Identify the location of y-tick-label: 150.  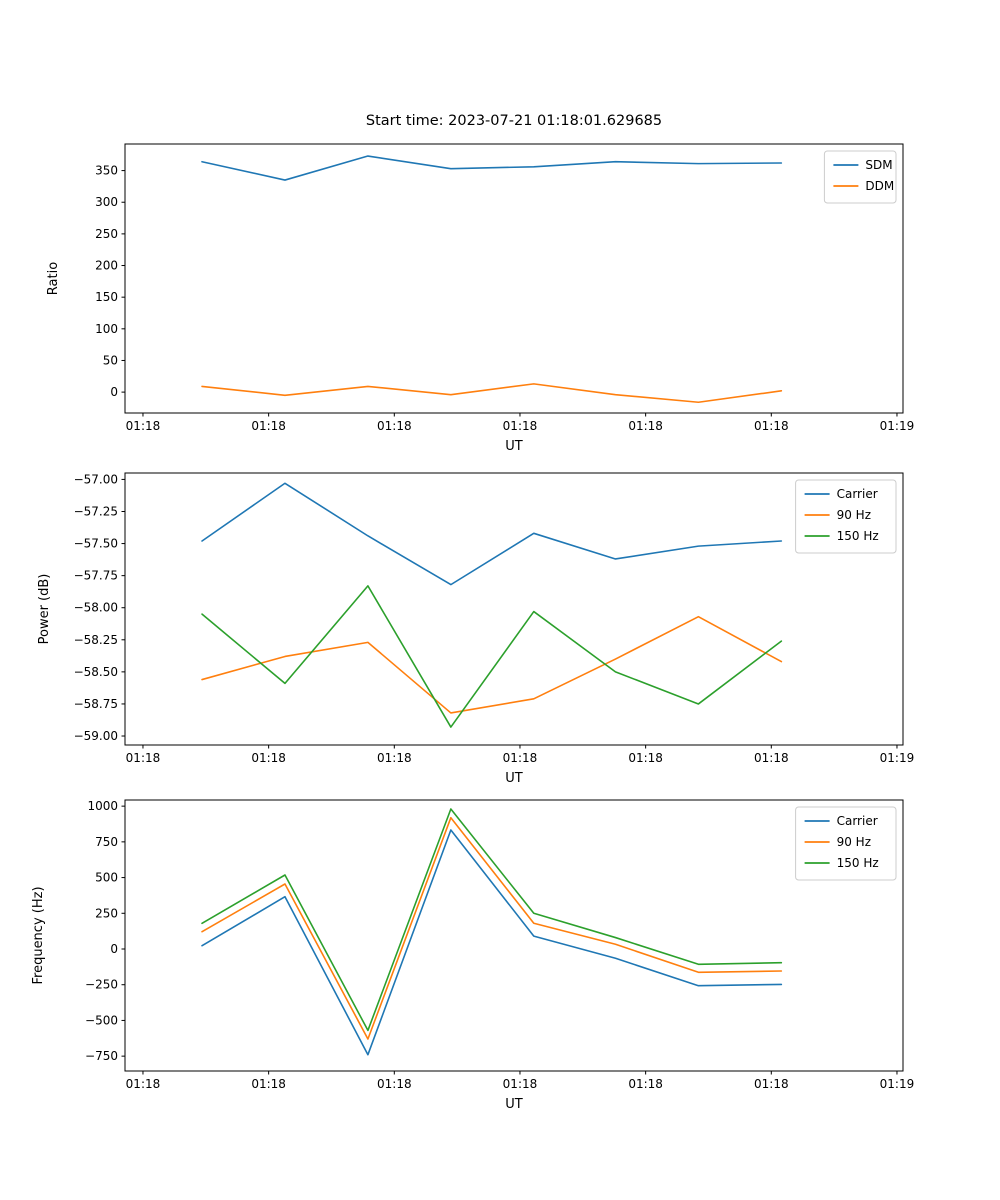
(106, 297).